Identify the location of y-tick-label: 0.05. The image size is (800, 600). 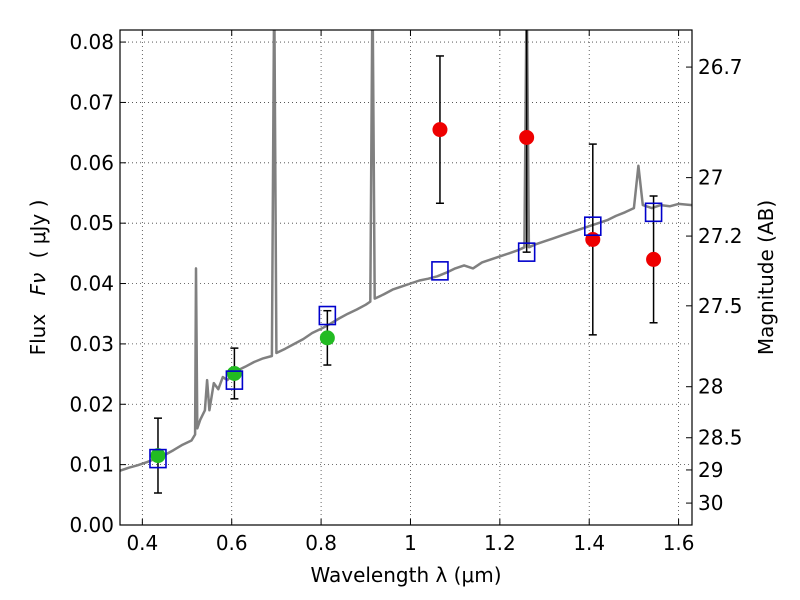
(91, 223).